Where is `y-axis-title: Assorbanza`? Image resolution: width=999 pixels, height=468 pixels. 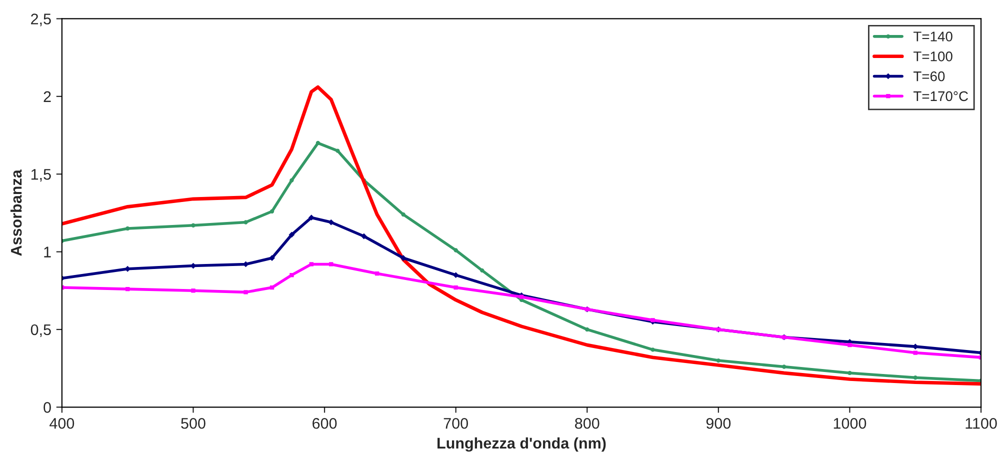 y-axis-title: Assorbanza is located at coordinates (16, 213).